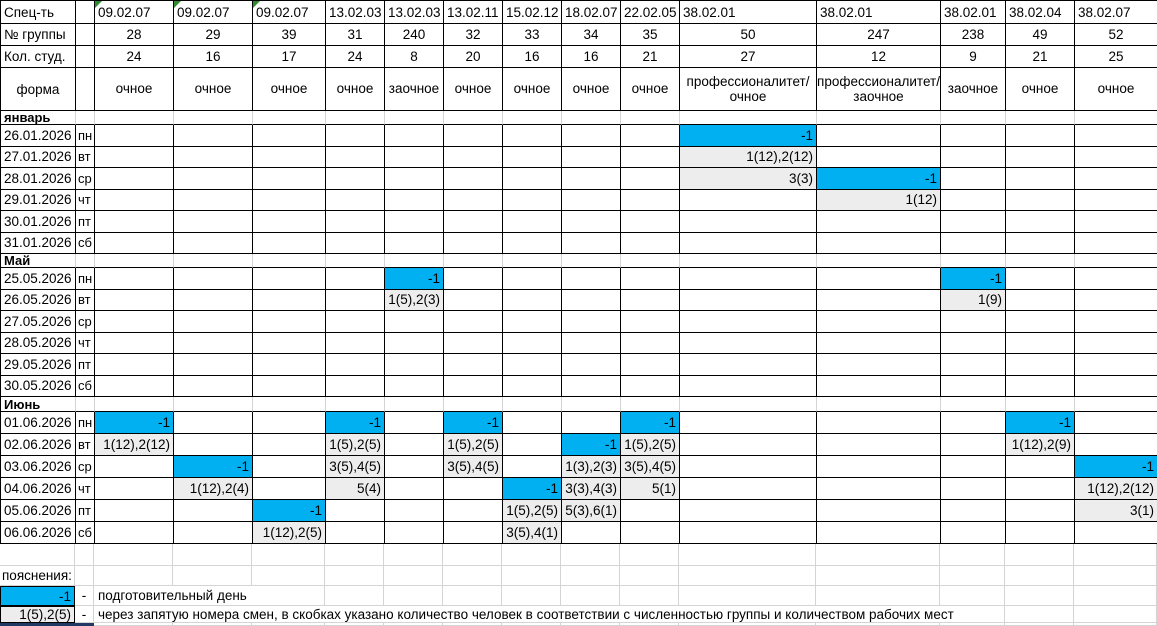 The image size is (1157, 626). What do you see at coordinates (414, 57) in the screenshot?
I see `student-count-cell: 8` at bounding box center [414, 57].